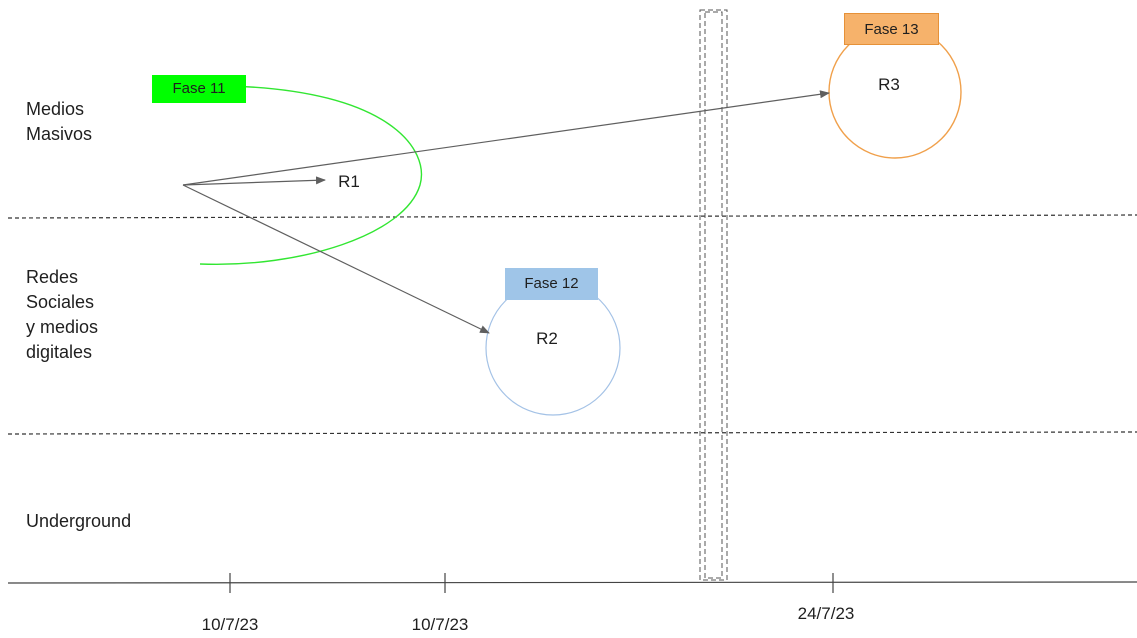 The width and height of the screenshot is (1137, 638). I want to click on arrow-to-r1, so click(254, 181).